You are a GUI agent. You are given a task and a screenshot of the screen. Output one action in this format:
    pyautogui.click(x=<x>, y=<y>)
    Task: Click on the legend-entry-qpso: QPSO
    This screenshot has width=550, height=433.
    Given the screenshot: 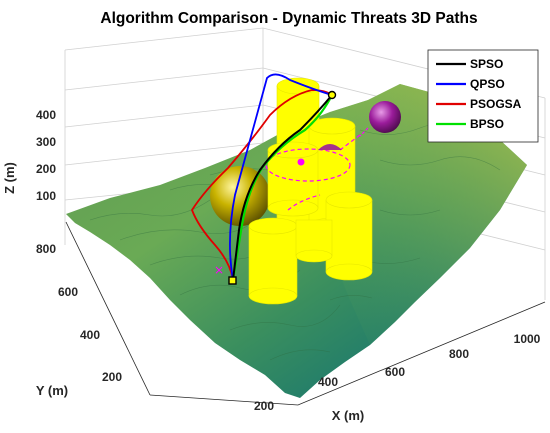 What is the action you would take?
    pyautogui.click(x=470, y=84)
    